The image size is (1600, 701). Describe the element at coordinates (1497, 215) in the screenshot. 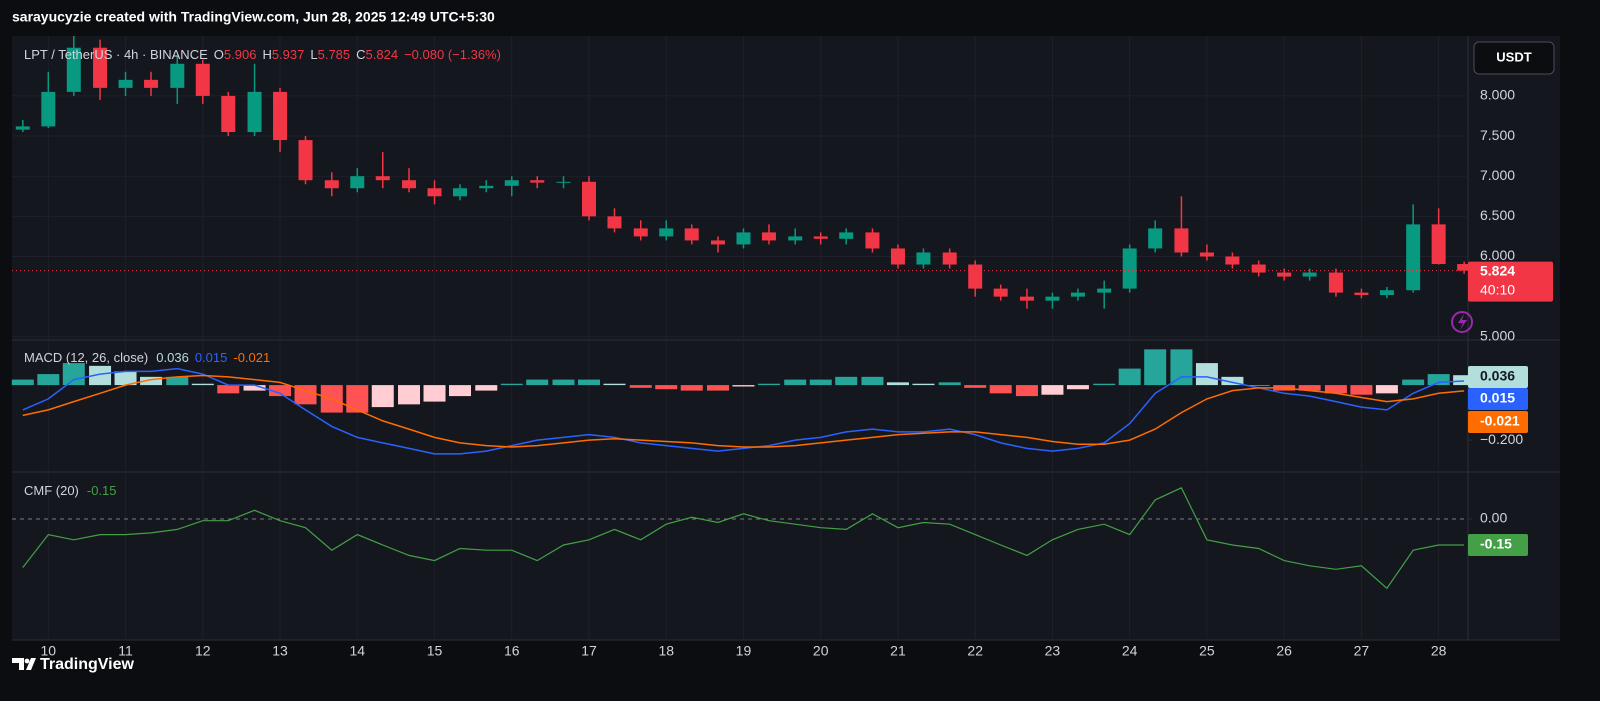

I see `y-tick-label: 6.500` at that location.